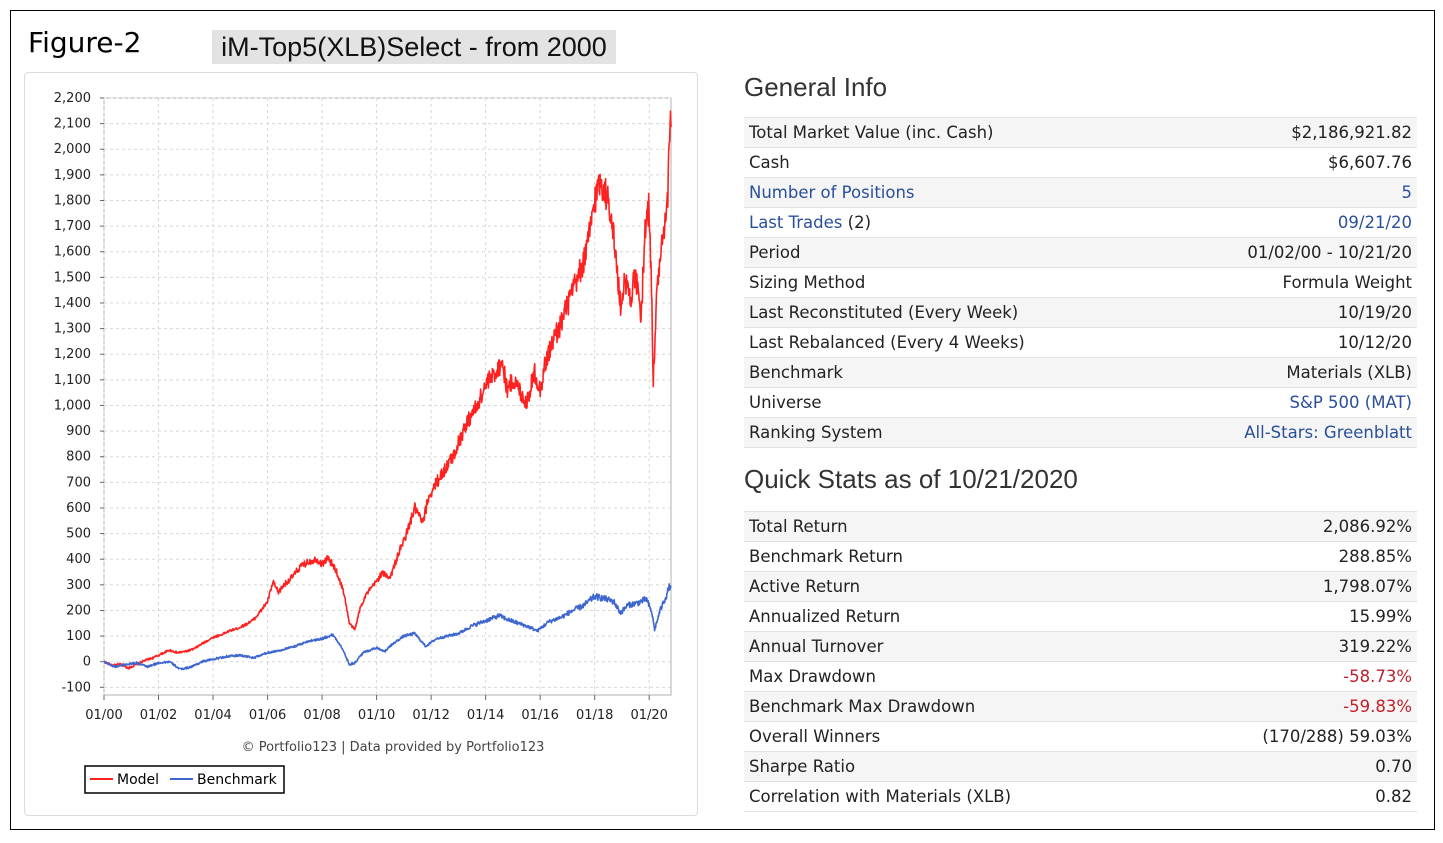  What do you see at coordinates (1080, 616) in the screenshot?
I see `table-row: Annualized Return 15.99%` at bounding box center [1080, 616].